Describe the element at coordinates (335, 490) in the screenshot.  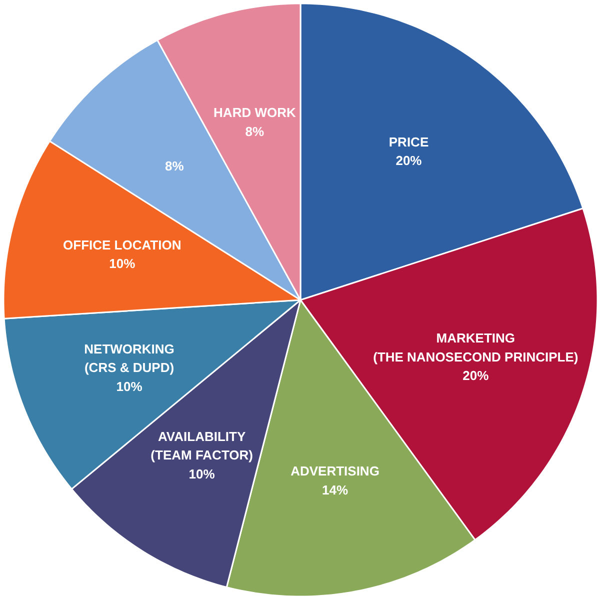
I see `data-label: 14%` at that location.